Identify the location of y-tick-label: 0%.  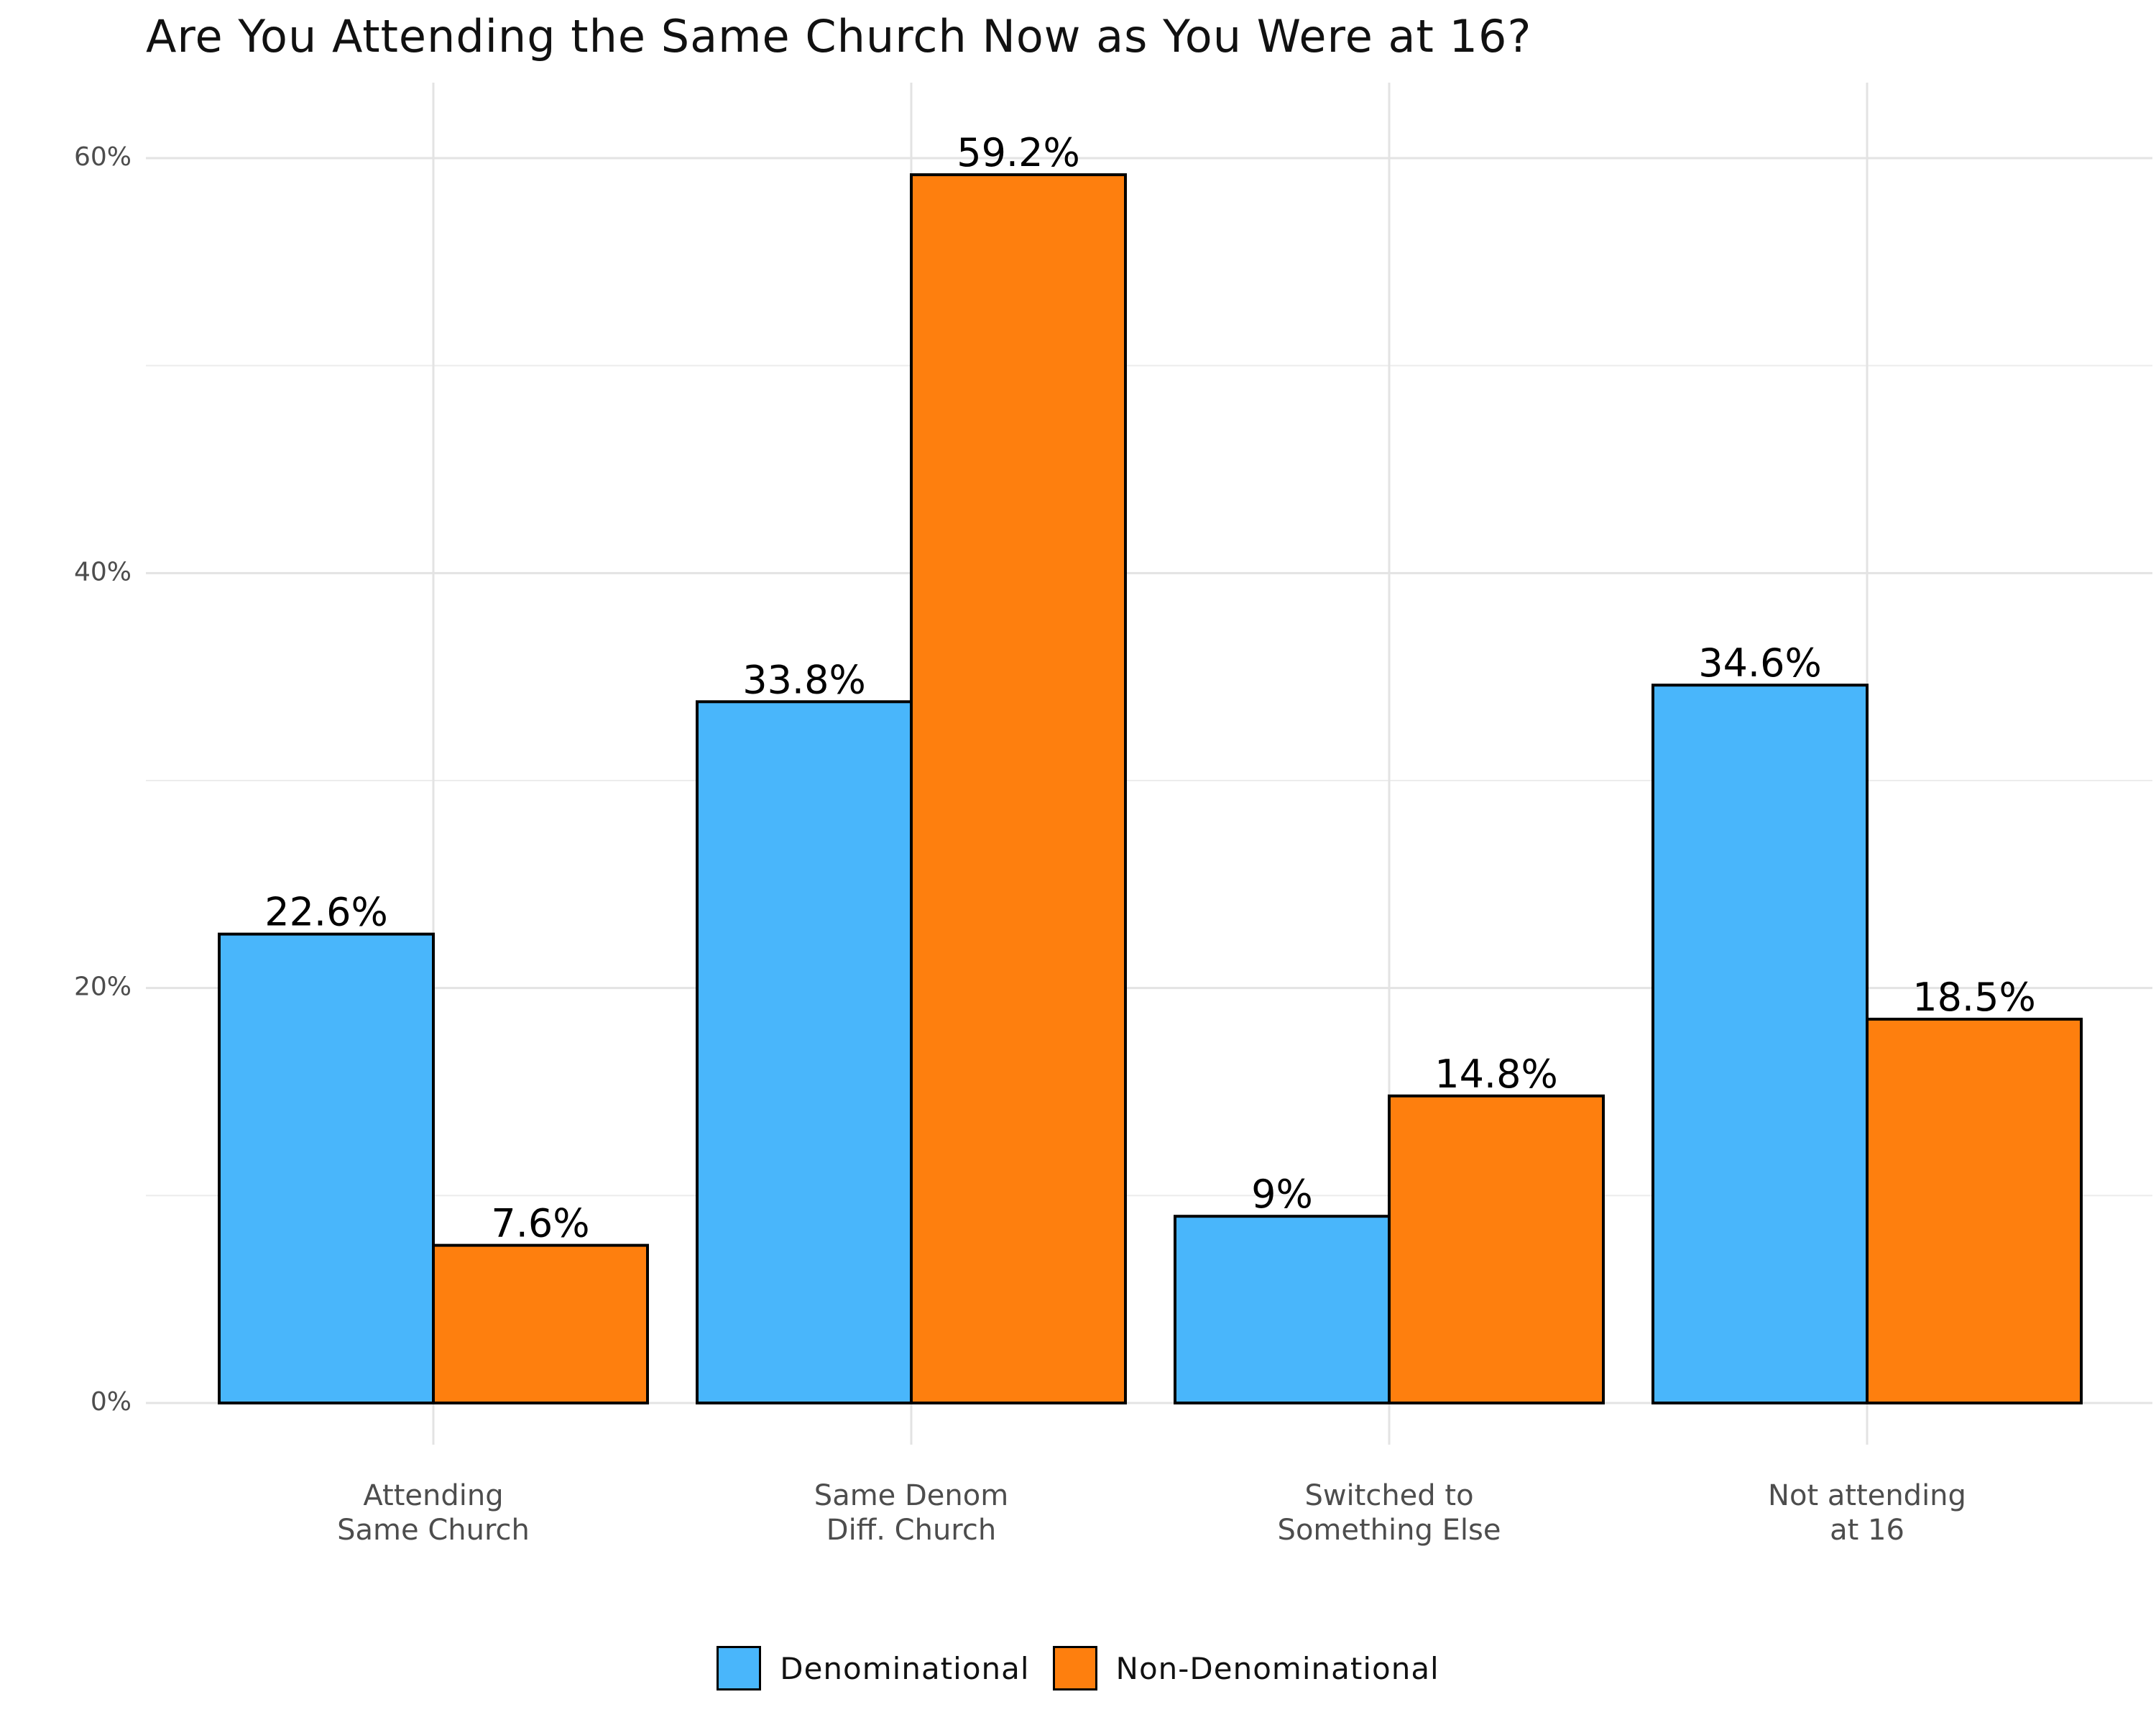
(111, 1402).